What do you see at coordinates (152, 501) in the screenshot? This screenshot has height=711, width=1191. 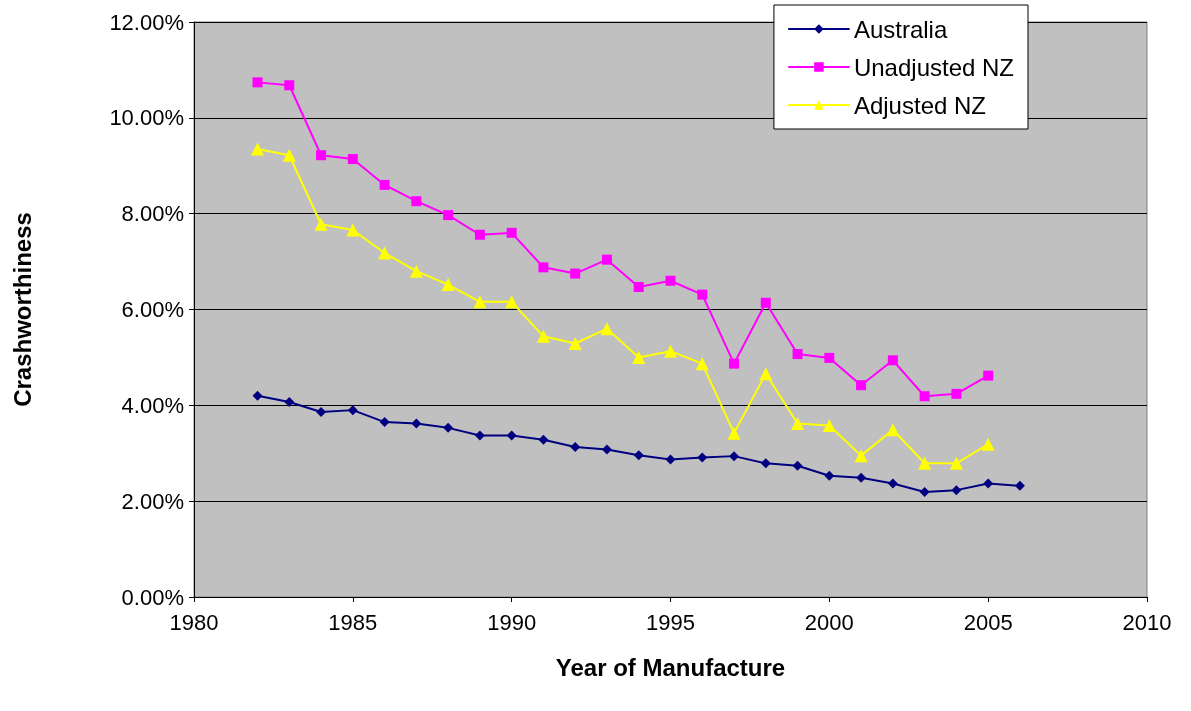 I see `y-tick-label: 2.00%` at bounding box center [152, 501].